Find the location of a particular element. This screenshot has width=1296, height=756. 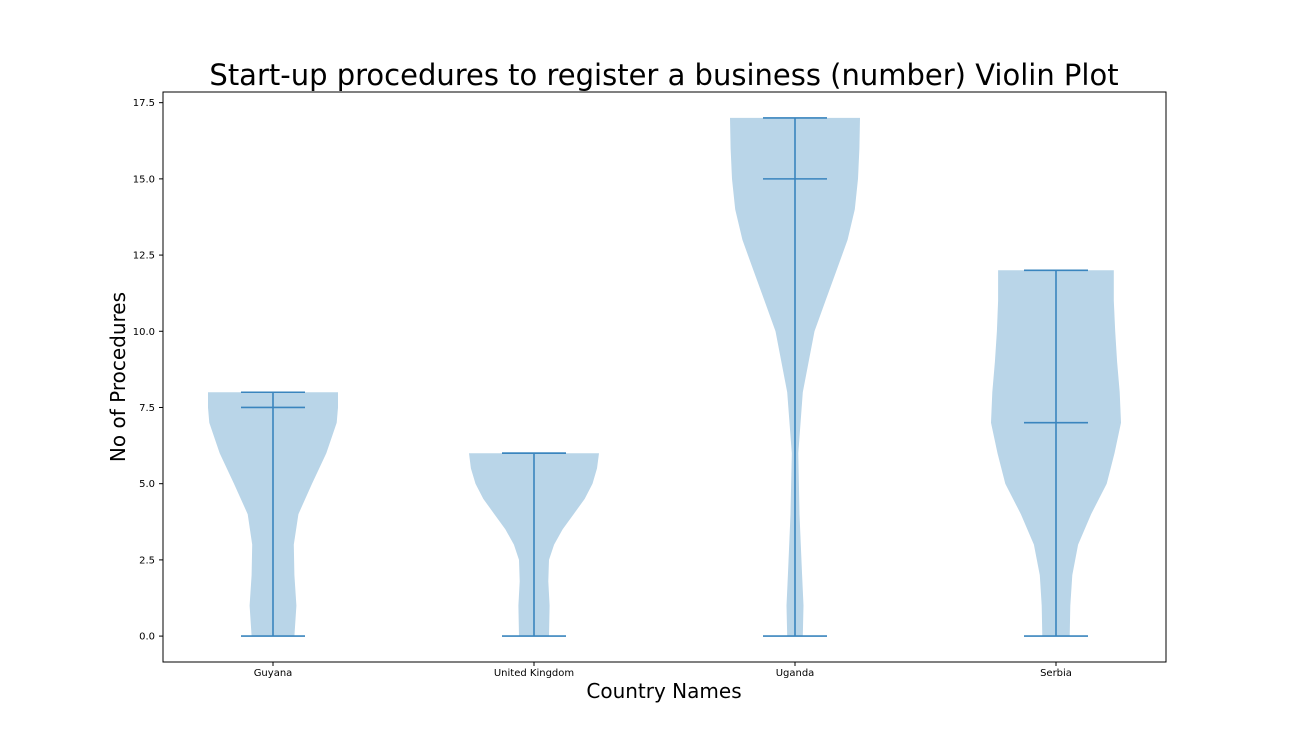

y-tick-label: 0.0 is located at coordinates (147, 637).